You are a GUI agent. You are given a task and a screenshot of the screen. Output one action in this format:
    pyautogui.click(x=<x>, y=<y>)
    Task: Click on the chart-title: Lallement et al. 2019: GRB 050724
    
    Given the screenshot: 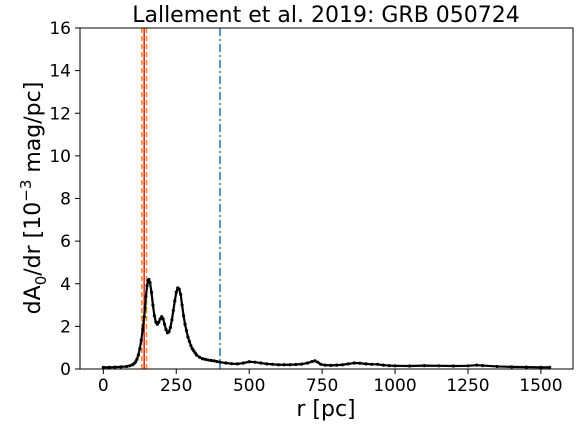 What is the action you would take?
    pyautogui.click(x=326, y=15)
    